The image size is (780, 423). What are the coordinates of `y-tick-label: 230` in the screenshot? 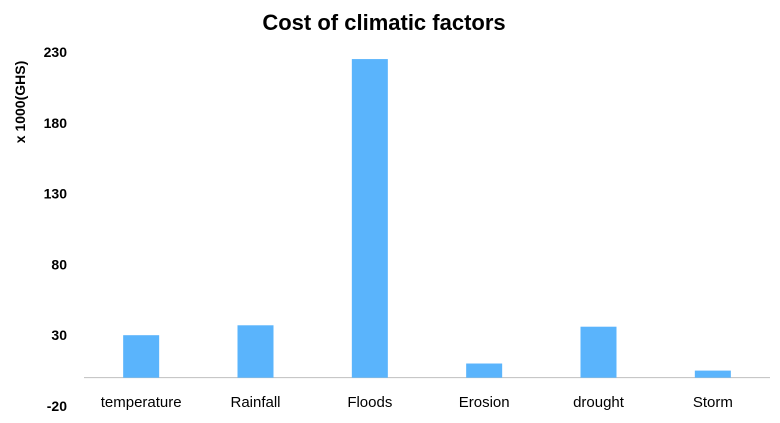 It's located at (56, 52).